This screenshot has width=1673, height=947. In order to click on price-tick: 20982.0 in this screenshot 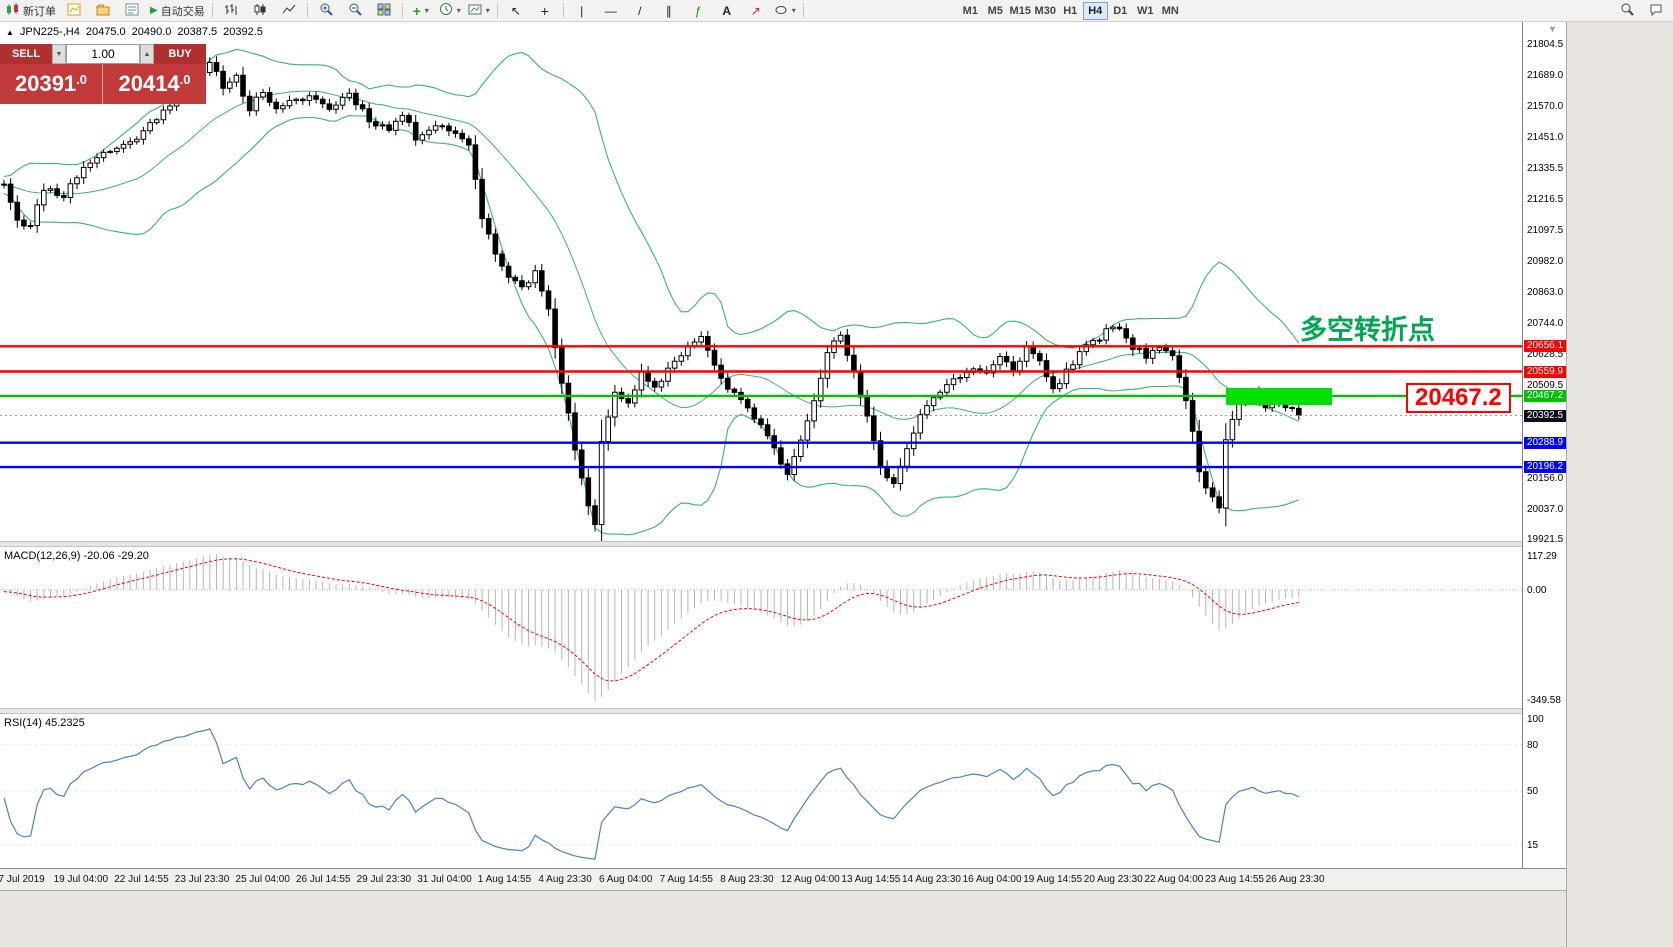, I will do `click(1545, 261)`.